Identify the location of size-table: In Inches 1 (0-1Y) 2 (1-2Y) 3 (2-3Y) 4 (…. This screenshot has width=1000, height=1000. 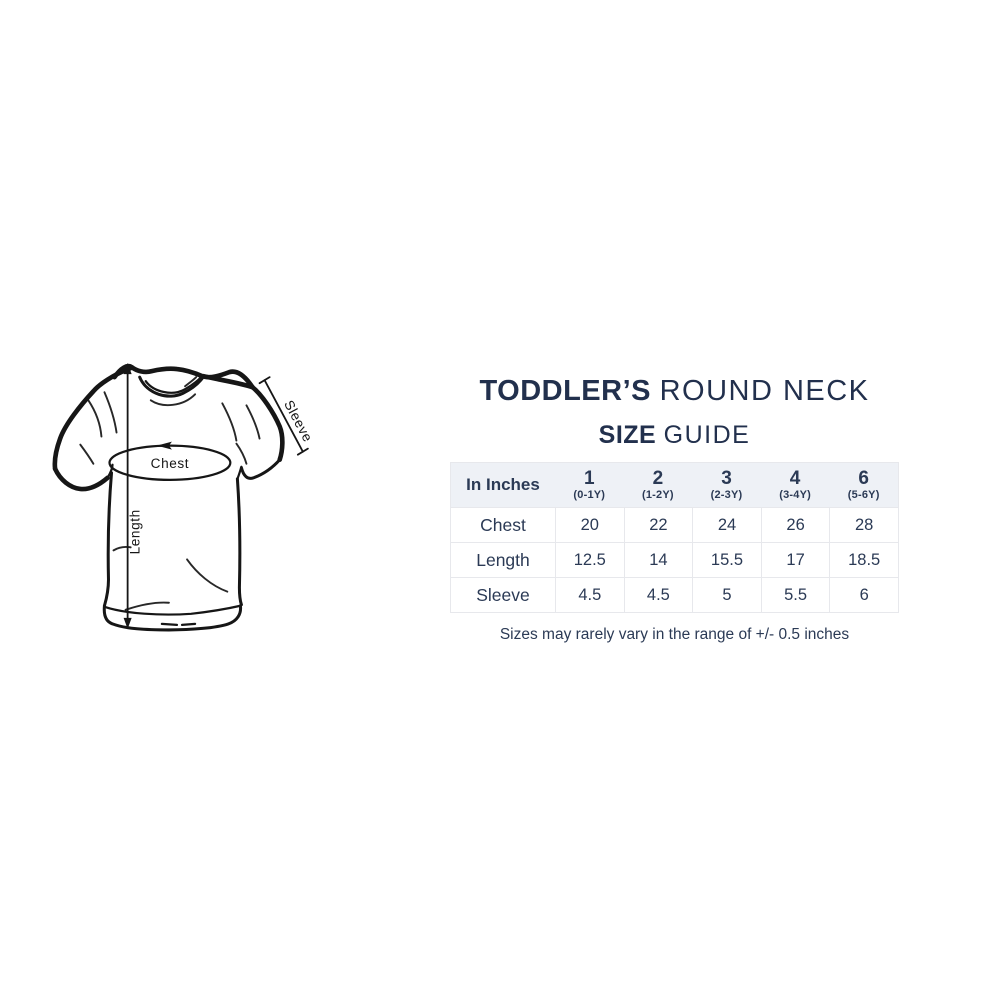
(674, 537).